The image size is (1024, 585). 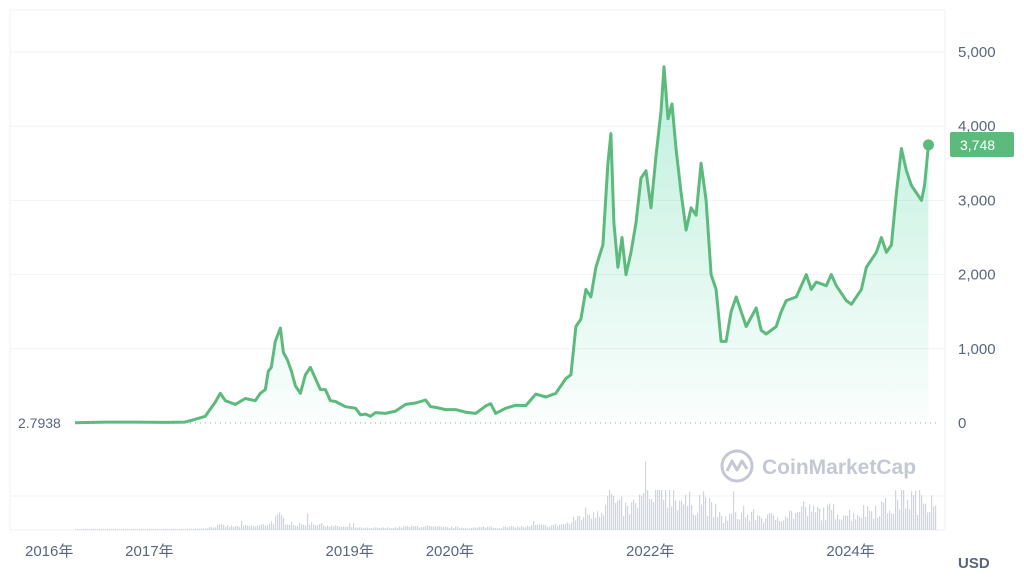 What do you see at coordinates (737, 466) in the screenshot?
I see `coinmarketcap-logo-icon` at bounding box center [737, 466].